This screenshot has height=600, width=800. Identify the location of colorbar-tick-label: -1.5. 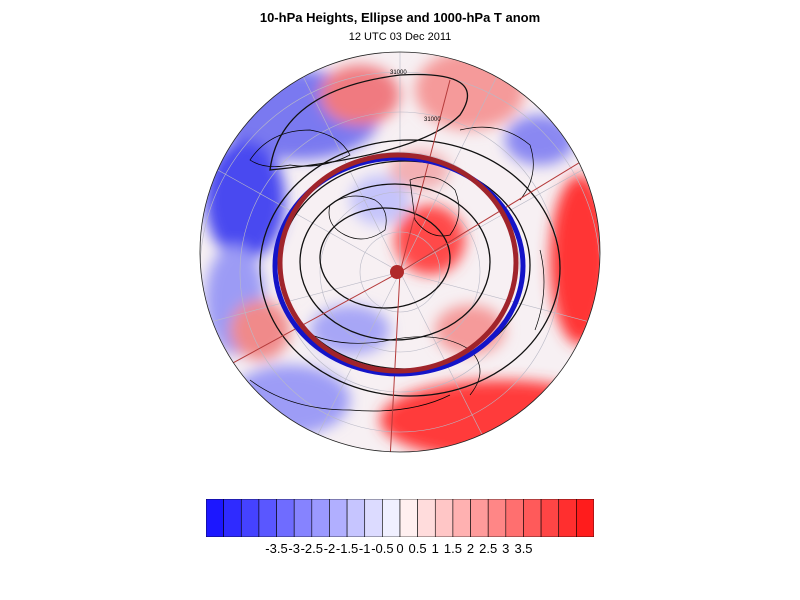
(347, 548).